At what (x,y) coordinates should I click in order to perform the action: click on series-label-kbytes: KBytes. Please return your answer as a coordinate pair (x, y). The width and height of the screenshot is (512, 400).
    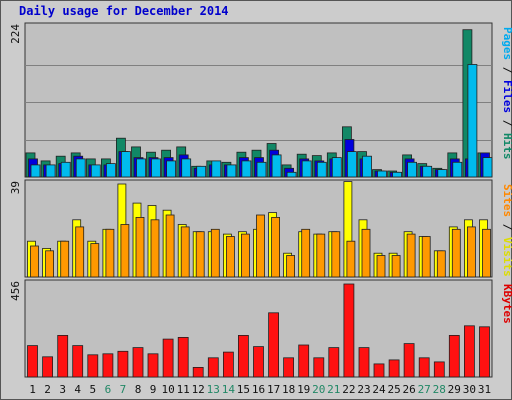
    Looking at the image, I should click on (506, 304).